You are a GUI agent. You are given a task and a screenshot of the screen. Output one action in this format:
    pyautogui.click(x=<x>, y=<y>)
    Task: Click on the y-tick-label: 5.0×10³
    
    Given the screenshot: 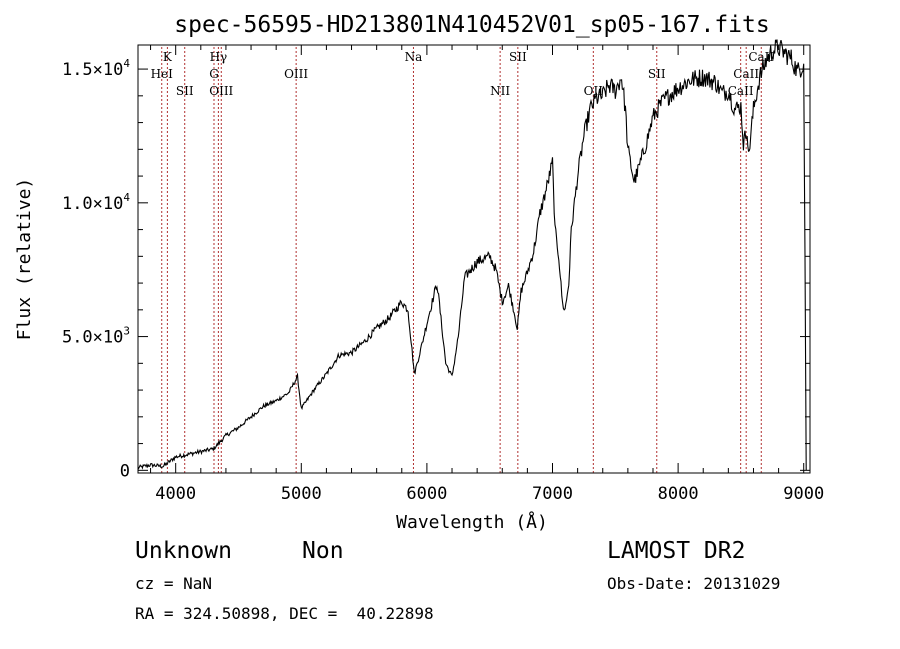 What is the action you would take?
    pyautogui.click(x=96, y=336)
    